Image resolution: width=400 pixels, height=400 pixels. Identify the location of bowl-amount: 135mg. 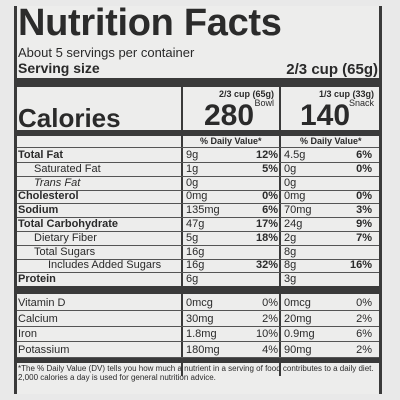
(203, 210).